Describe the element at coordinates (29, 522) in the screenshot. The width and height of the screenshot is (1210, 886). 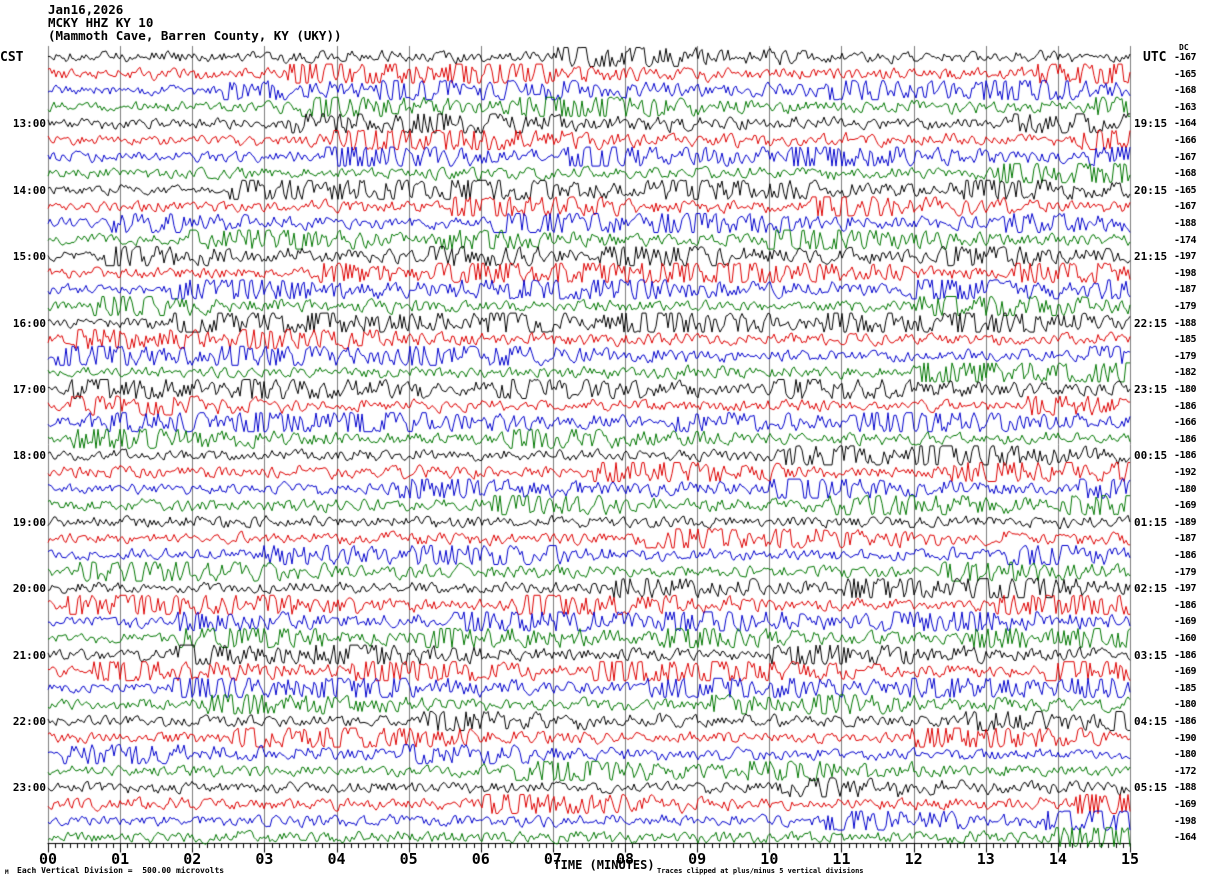
I see `hour-label-cst: 19:00` at that location.